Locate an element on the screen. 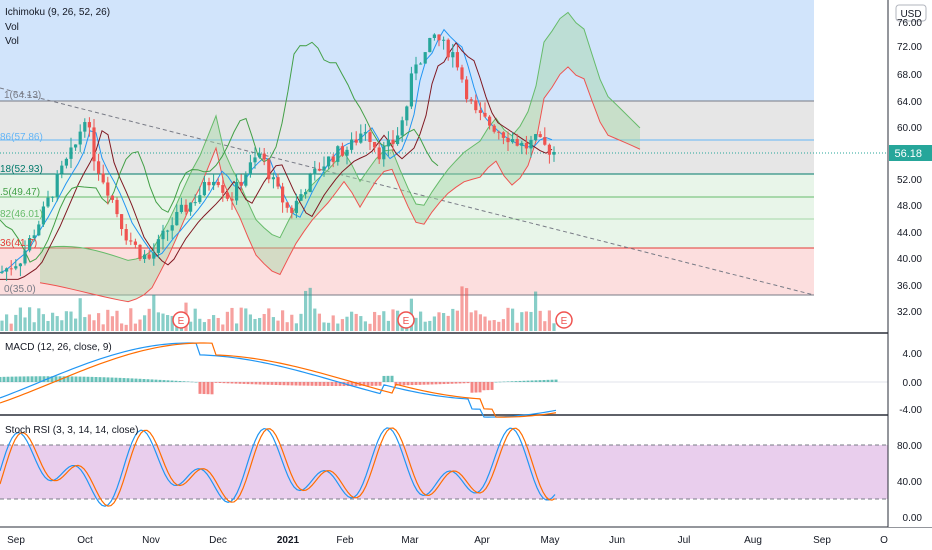 Image resolution: width=932 pixels, height=550 pixels. legend-vol-2: Vol is located at coordinates (12, 41).